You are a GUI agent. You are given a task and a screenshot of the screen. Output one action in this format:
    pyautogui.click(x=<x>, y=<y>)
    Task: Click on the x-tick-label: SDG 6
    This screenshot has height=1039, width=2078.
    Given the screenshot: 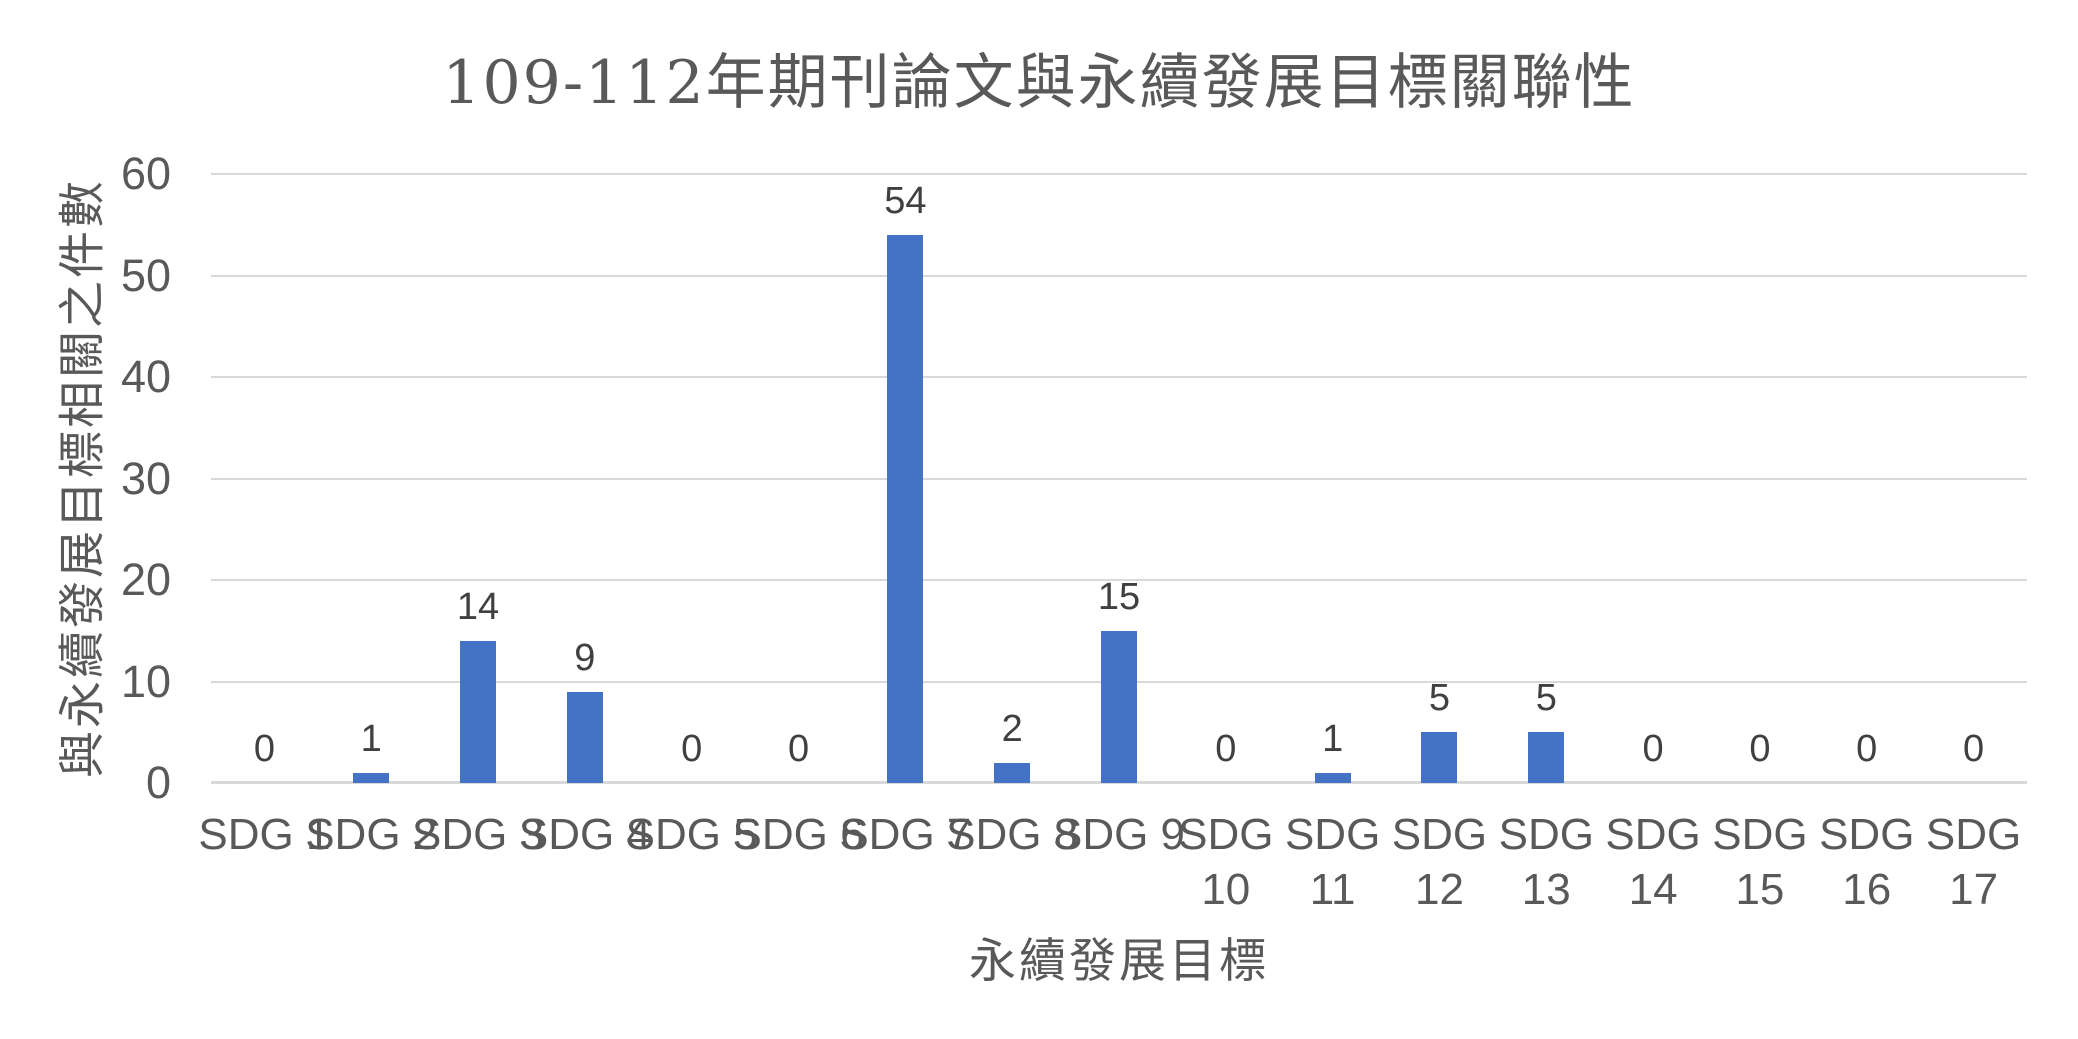 What is the action you would take?
    pyautogui.click(x=798, y=834)
    